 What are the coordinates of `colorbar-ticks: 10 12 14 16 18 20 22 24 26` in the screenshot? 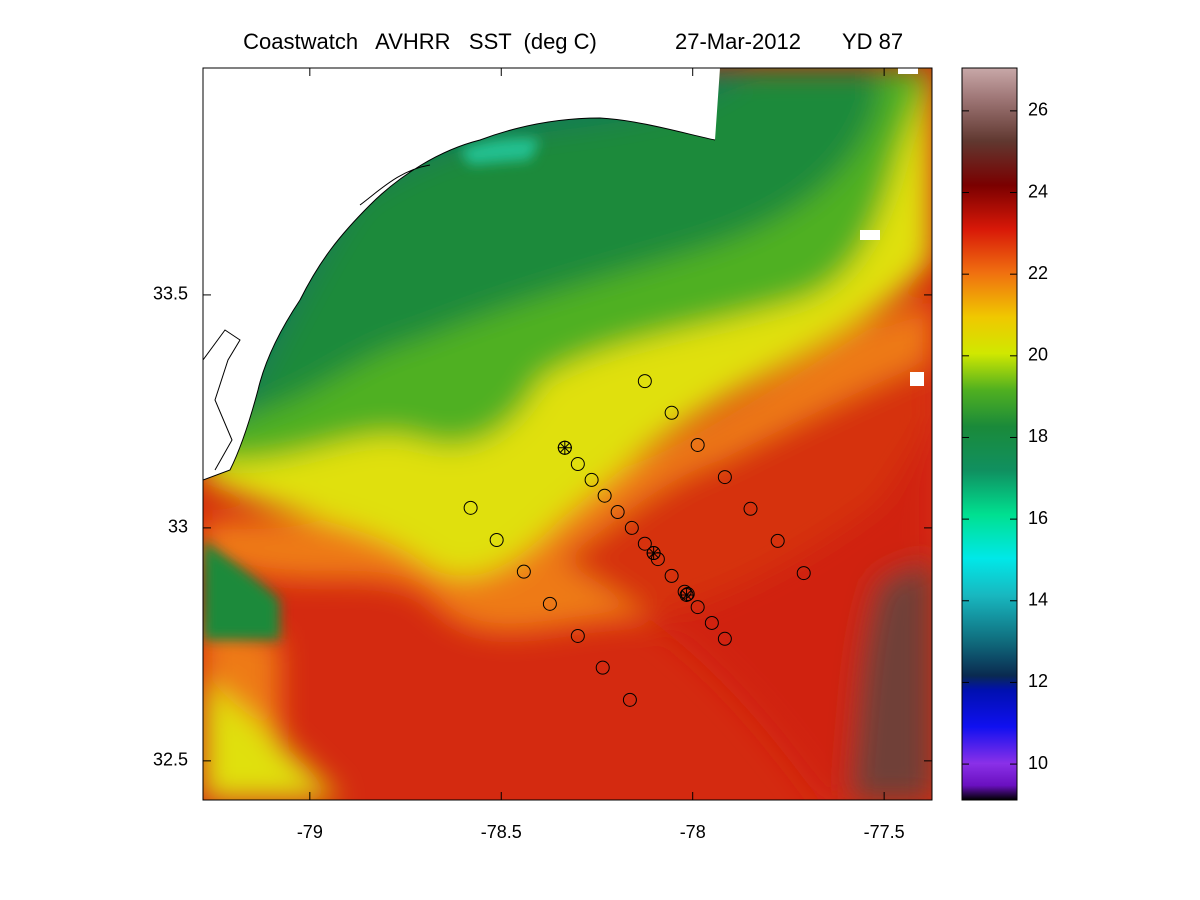 It's located at (1005, 436).